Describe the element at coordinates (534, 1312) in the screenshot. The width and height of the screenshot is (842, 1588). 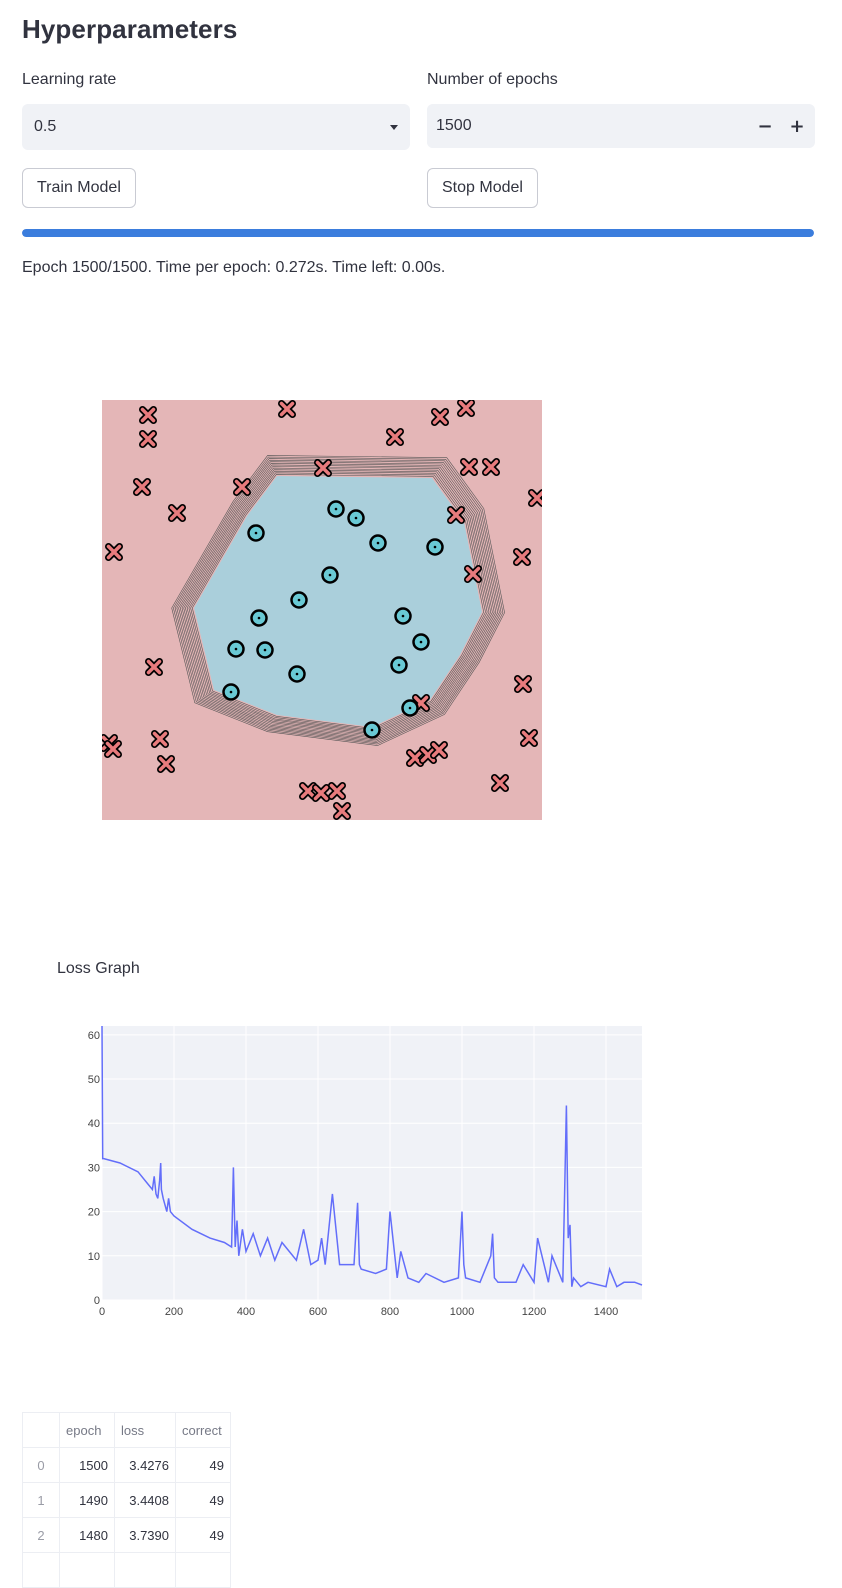
I see `x-tick-label: 1200` at that location.